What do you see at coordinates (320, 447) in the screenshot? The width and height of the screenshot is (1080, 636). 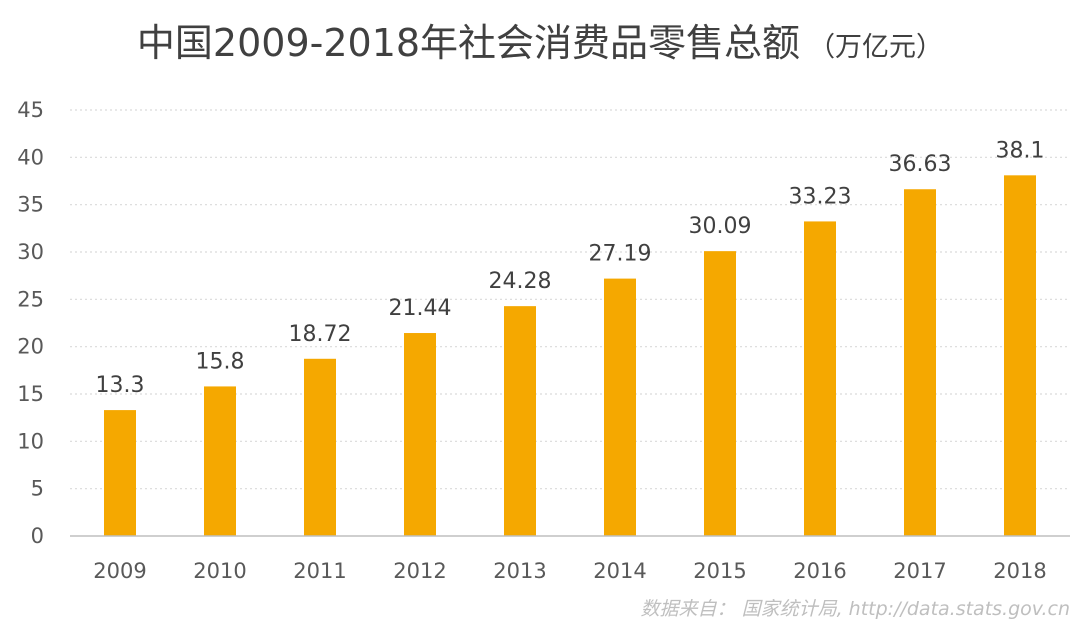 I see `bar-2011` at bounding box center [320, 447].